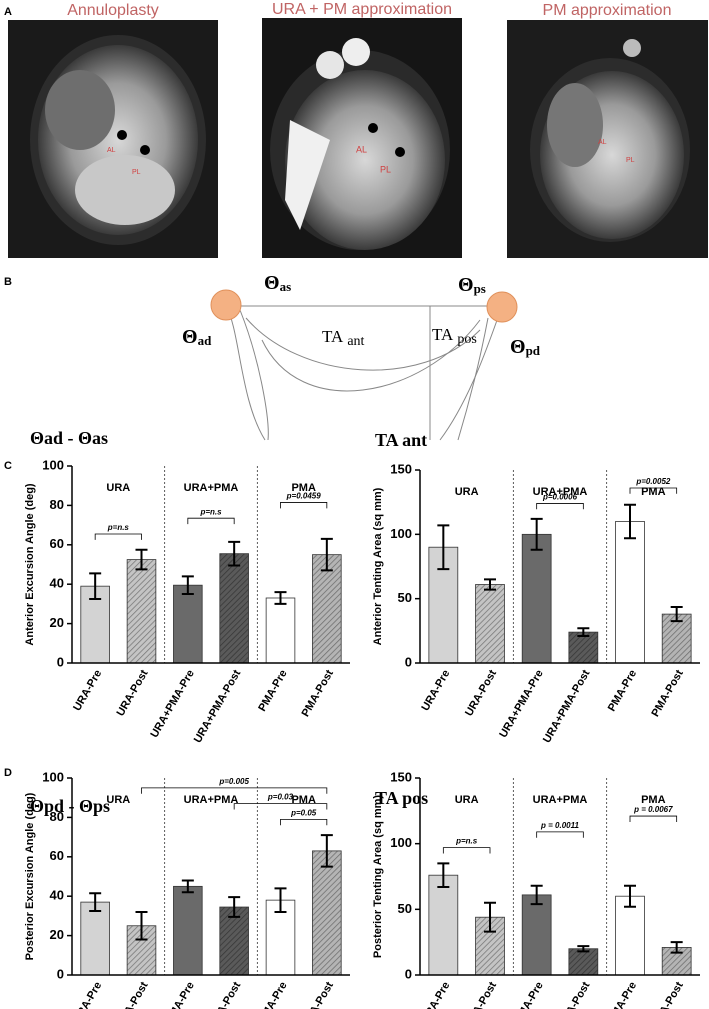 Image resolution: width=709 pixels, height=1009 pixels. I want to click on angle-label: Θpd, so click(525, 347).